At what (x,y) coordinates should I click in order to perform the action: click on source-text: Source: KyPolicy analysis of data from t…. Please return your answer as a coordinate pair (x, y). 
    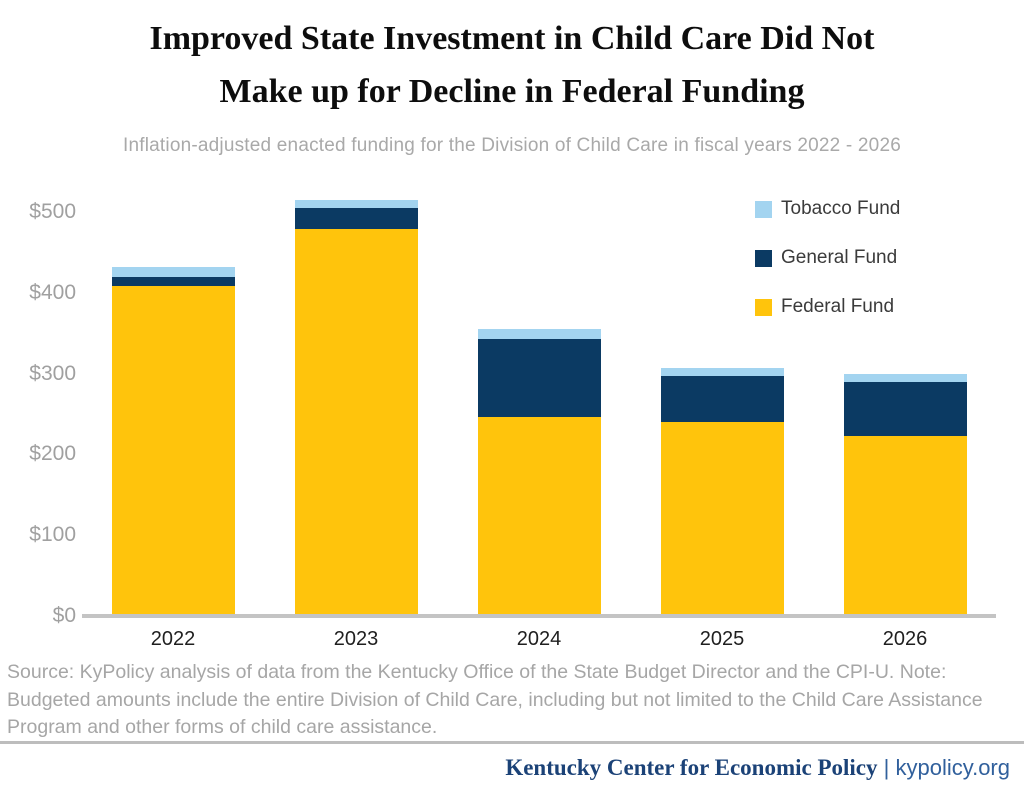
    Looking at the image, I should click on (451, 672).